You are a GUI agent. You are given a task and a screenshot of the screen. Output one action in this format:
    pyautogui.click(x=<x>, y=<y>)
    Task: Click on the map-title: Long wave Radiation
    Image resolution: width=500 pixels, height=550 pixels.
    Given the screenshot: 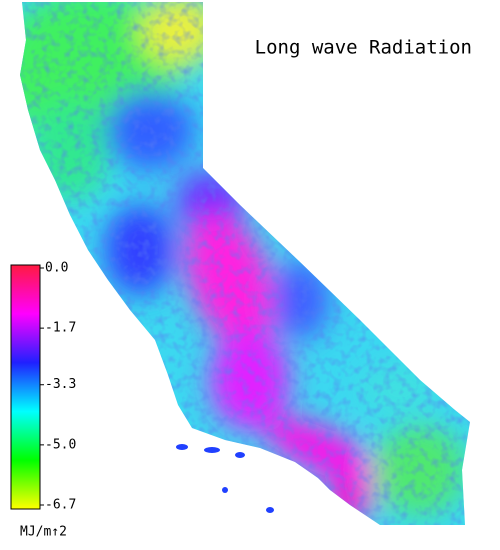 What is the action you would take?
    pyautogui.click(x=363, y=48)
    